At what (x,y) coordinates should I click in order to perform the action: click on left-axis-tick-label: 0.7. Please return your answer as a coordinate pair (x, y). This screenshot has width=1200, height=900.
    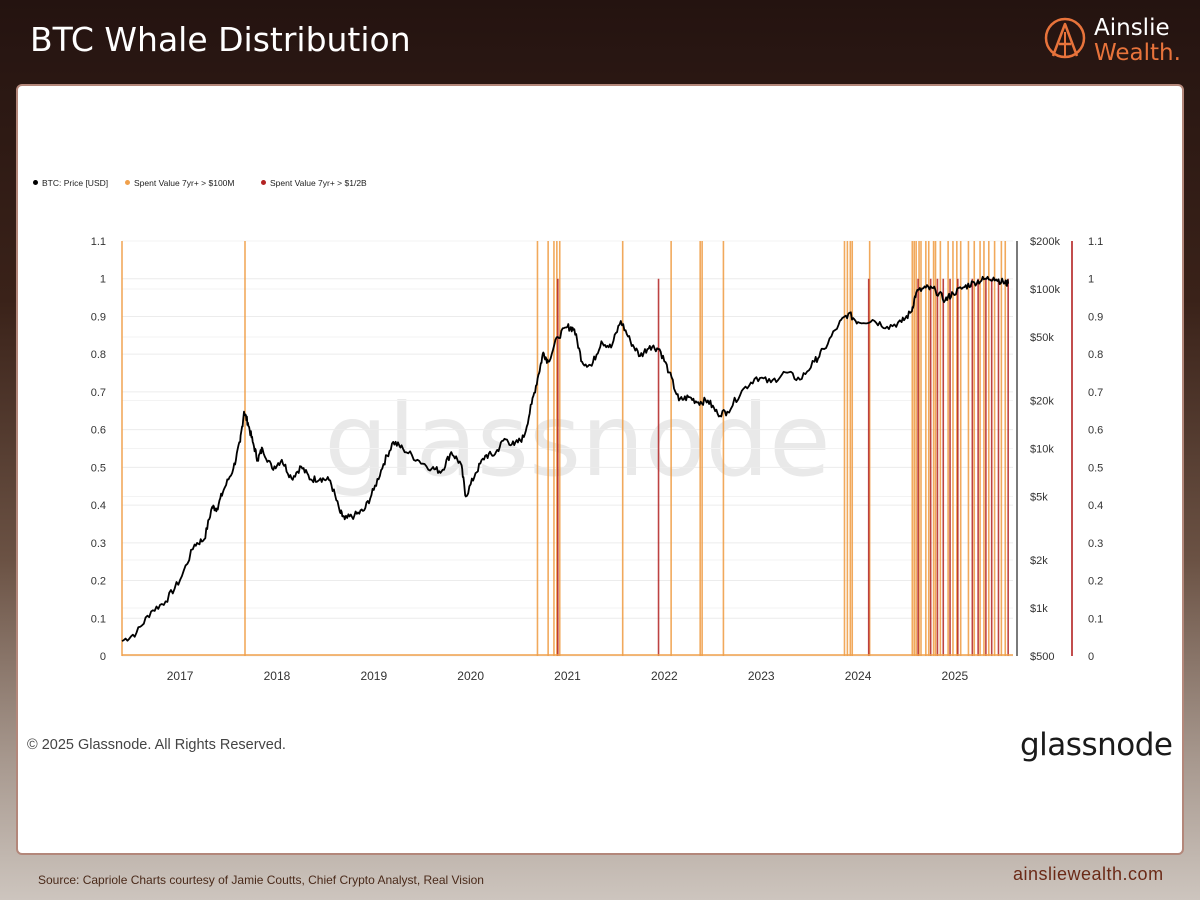
    Looking at the image, I should click on (98, 393).